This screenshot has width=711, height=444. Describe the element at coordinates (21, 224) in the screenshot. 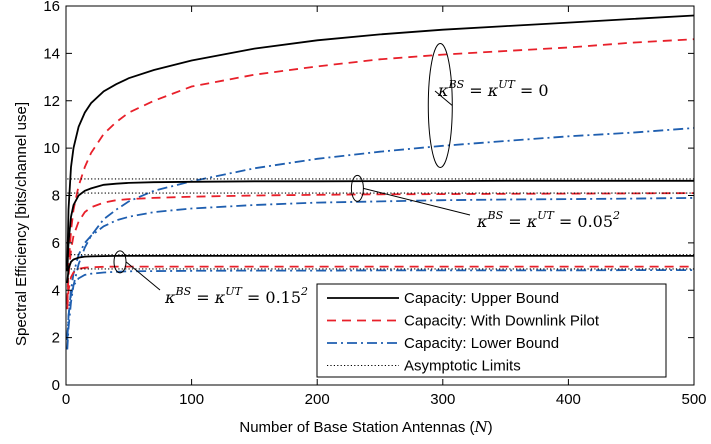

I see `y-axis-title: Spectral Efficiency [bits/channel use]` at that location.